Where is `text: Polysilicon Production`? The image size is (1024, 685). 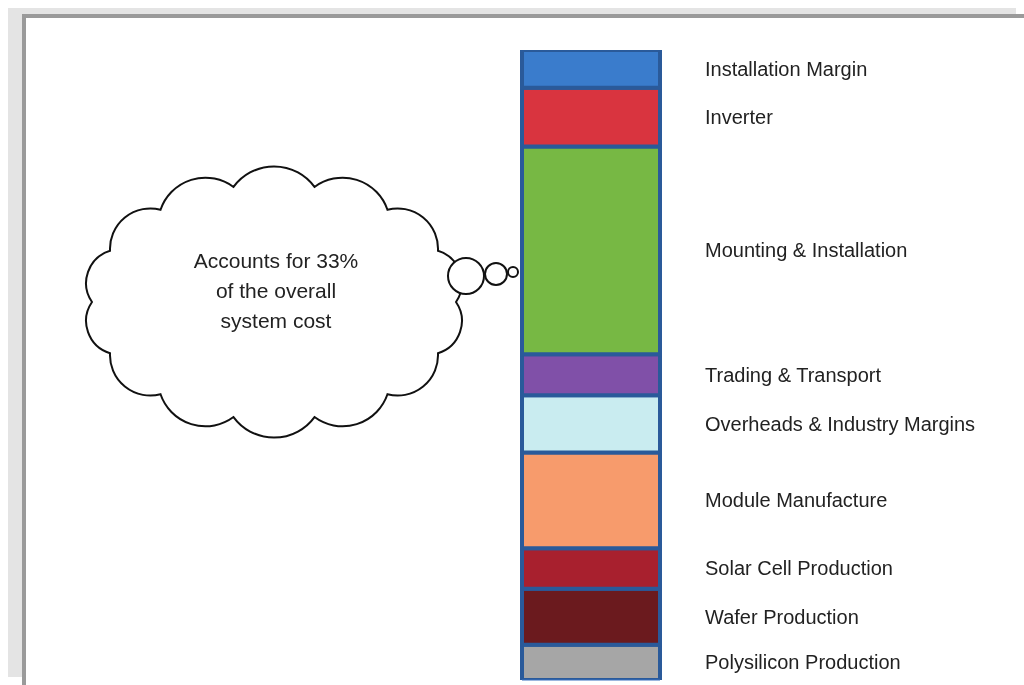 text: Polysilicon Production is located at coordinates (803, 662).